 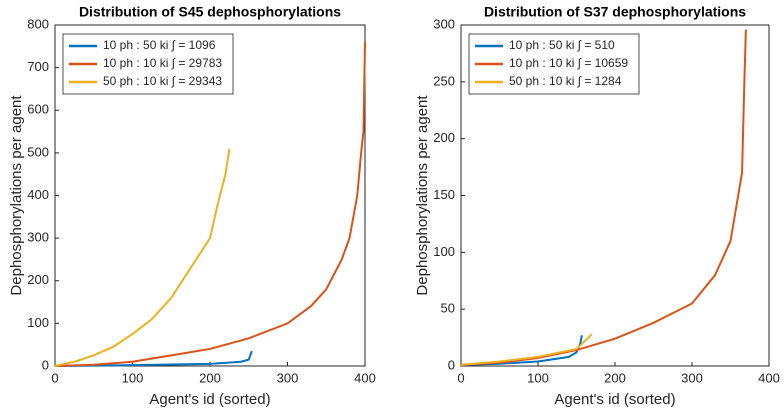 I want to click on y-tick-label: 50, so click(x=448, y=308).